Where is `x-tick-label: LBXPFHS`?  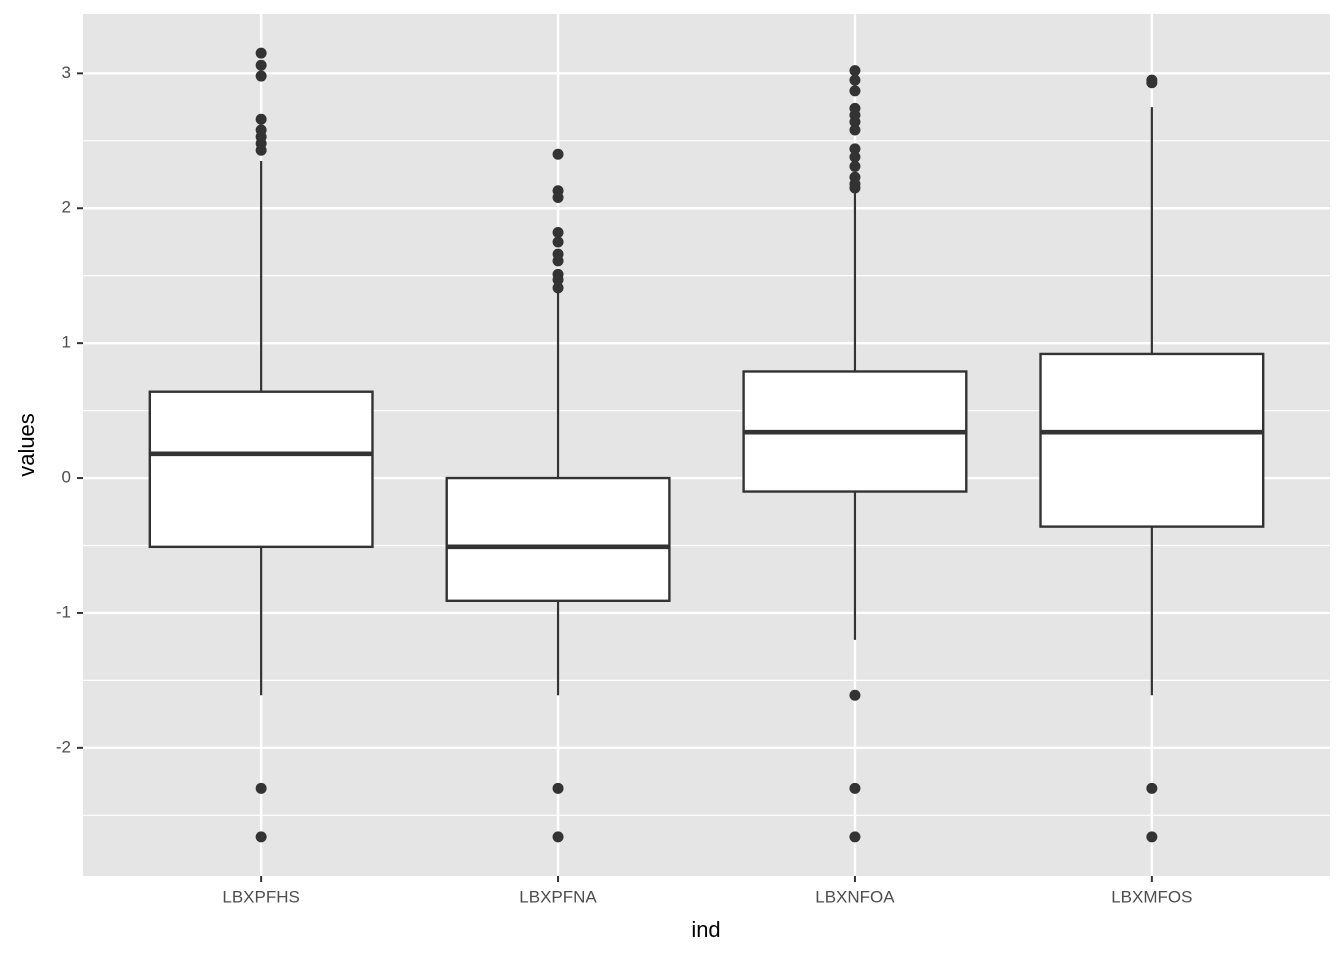 x-tick-label: LBXPFHS is located at coordinates (260, 896).